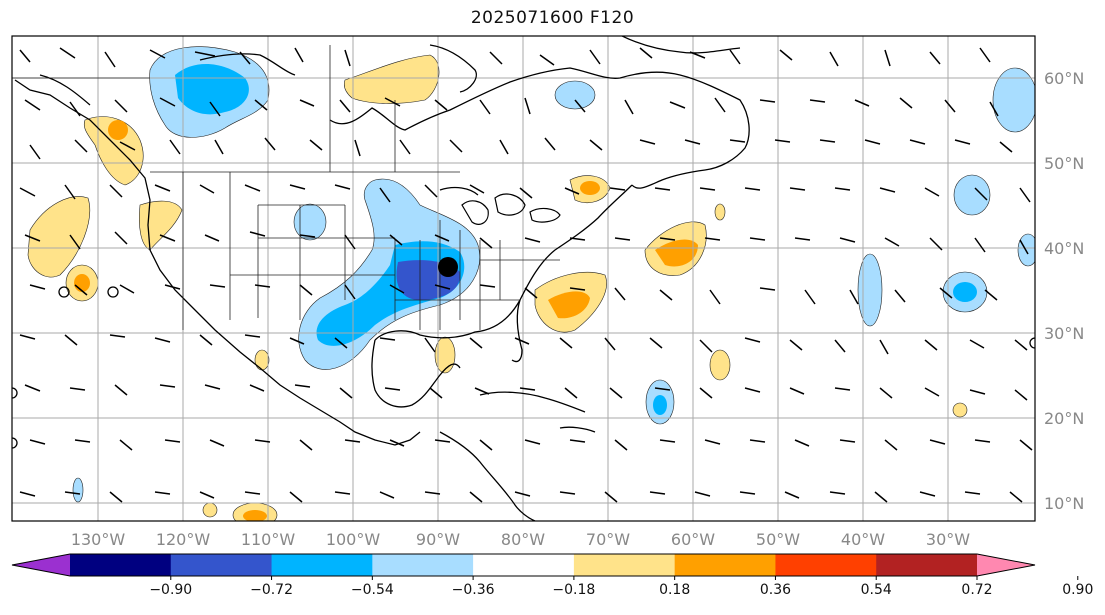 This screenshot has width=1105, height=615. Describe the element at coordinates (608, 539) in the screenshot. I see `lon-label: 70°W` at that location.